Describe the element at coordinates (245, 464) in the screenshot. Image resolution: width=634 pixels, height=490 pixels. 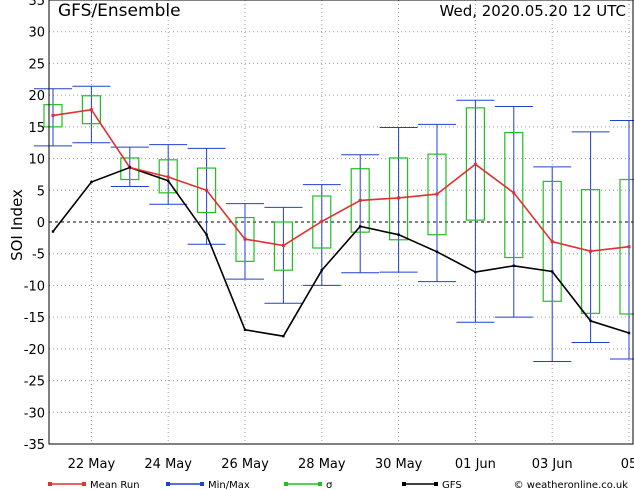
I see `x-tick-label-2: 26 May` at that location.